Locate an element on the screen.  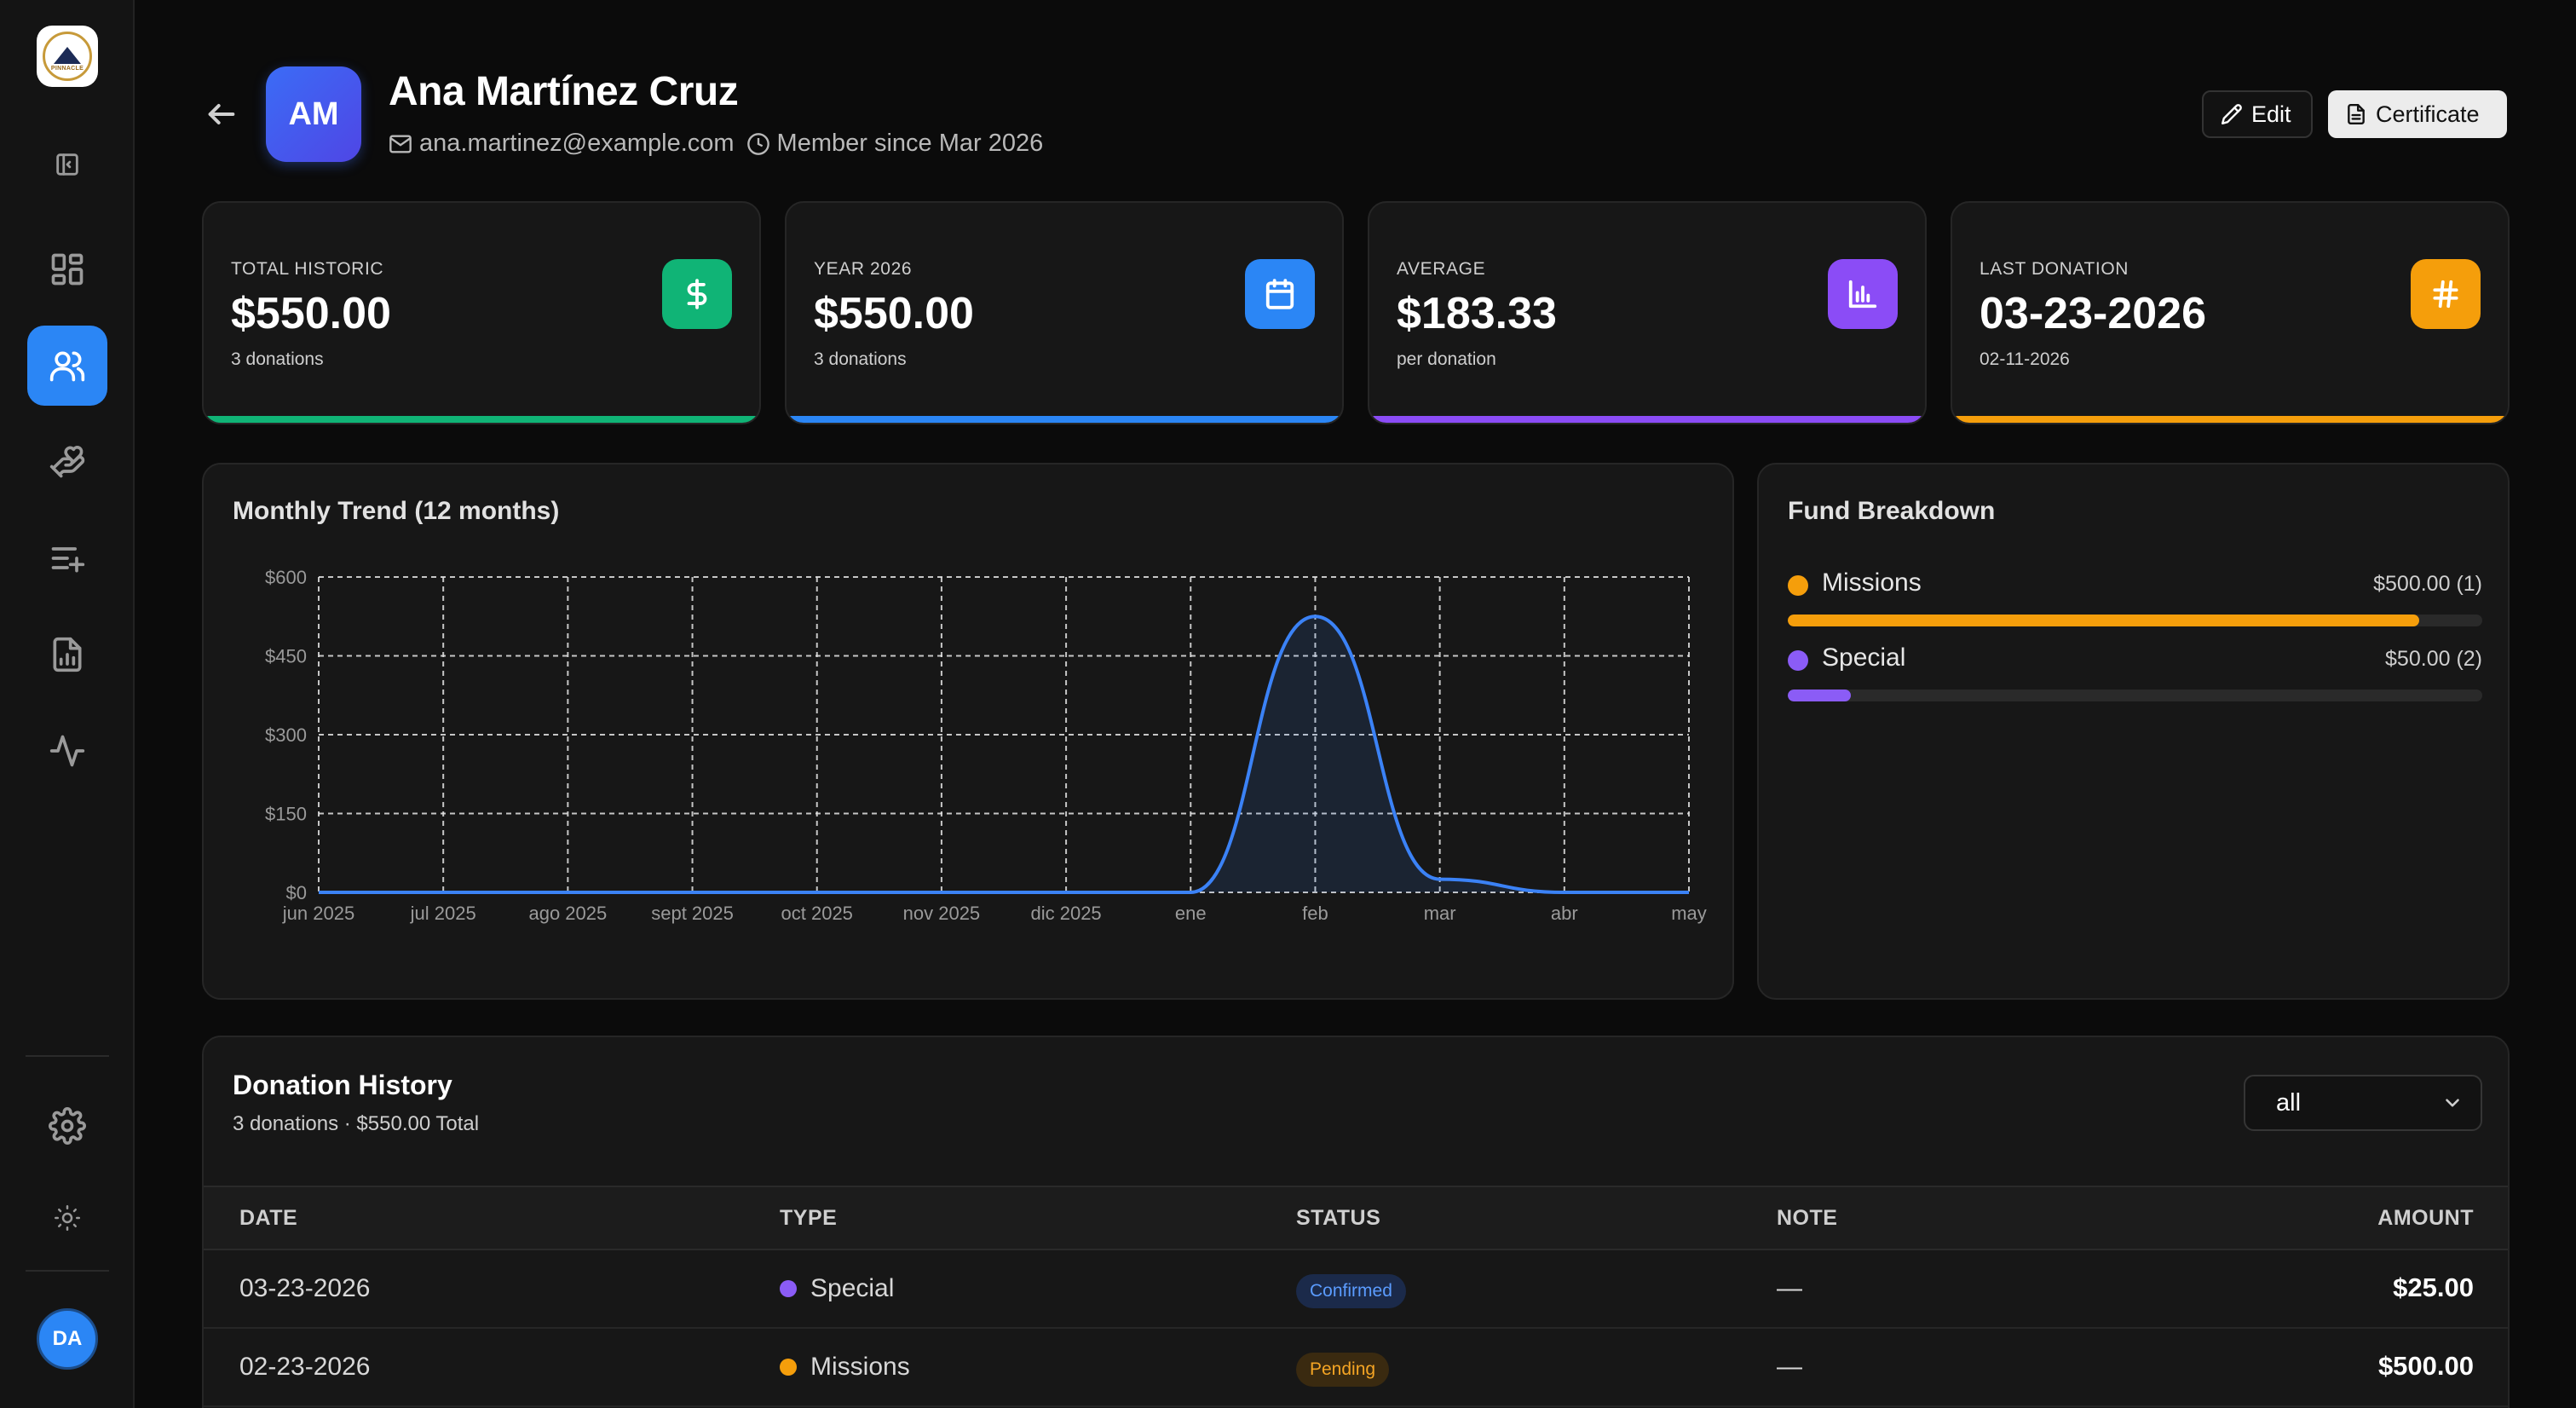
report-chart-icon is located at coordinates (67, 654).